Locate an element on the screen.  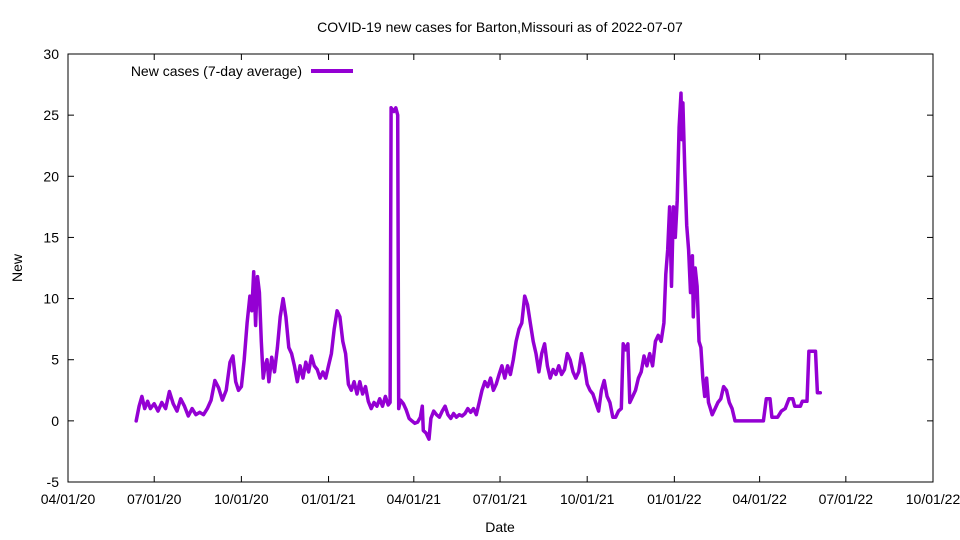
legend-label: New cases (7-day average) is located at coordinates (216, 71).